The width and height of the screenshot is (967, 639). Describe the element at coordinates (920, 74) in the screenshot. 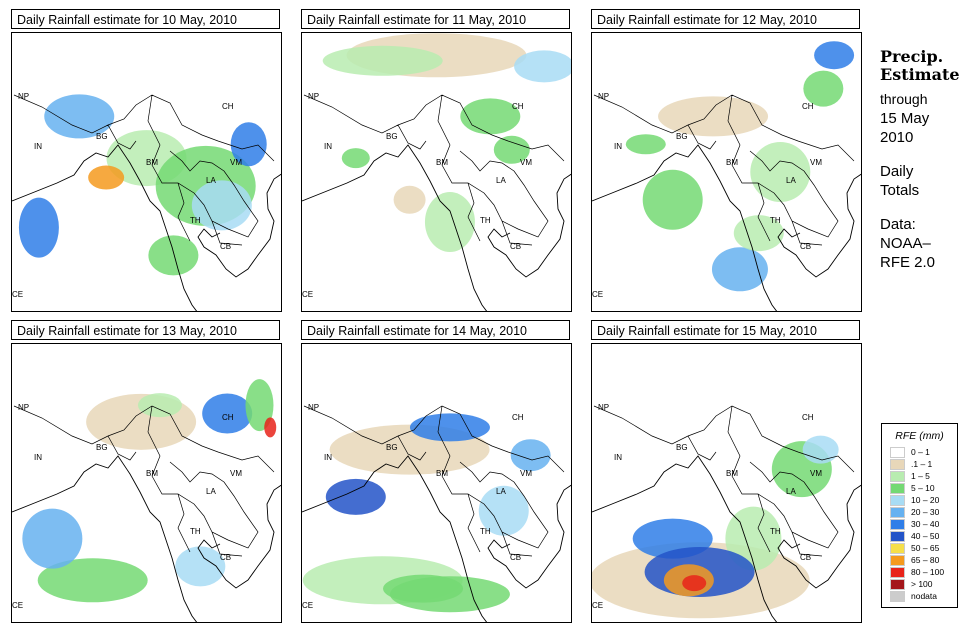

I see `heading-estimate: Estimate` at that location.